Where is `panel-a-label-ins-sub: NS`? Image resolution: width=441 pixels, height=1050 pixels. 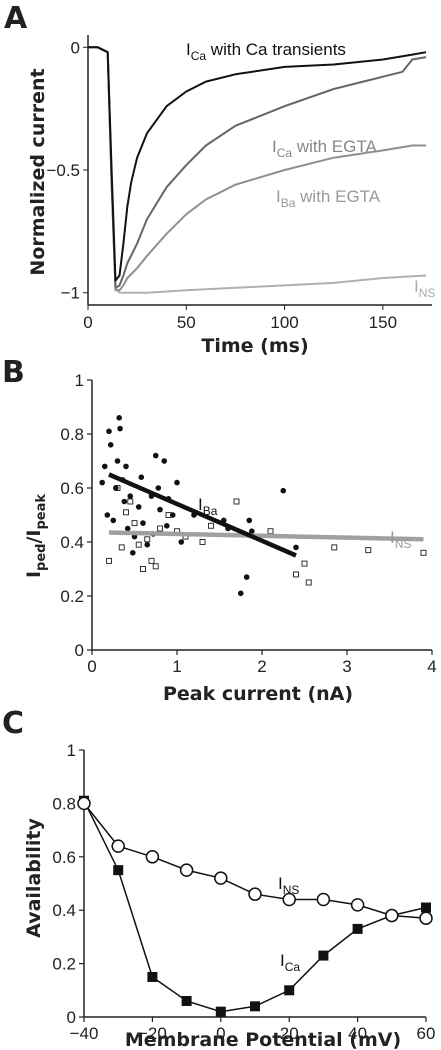 panel-a-label-ins-sub: NS is located at coordinates (427, 293).